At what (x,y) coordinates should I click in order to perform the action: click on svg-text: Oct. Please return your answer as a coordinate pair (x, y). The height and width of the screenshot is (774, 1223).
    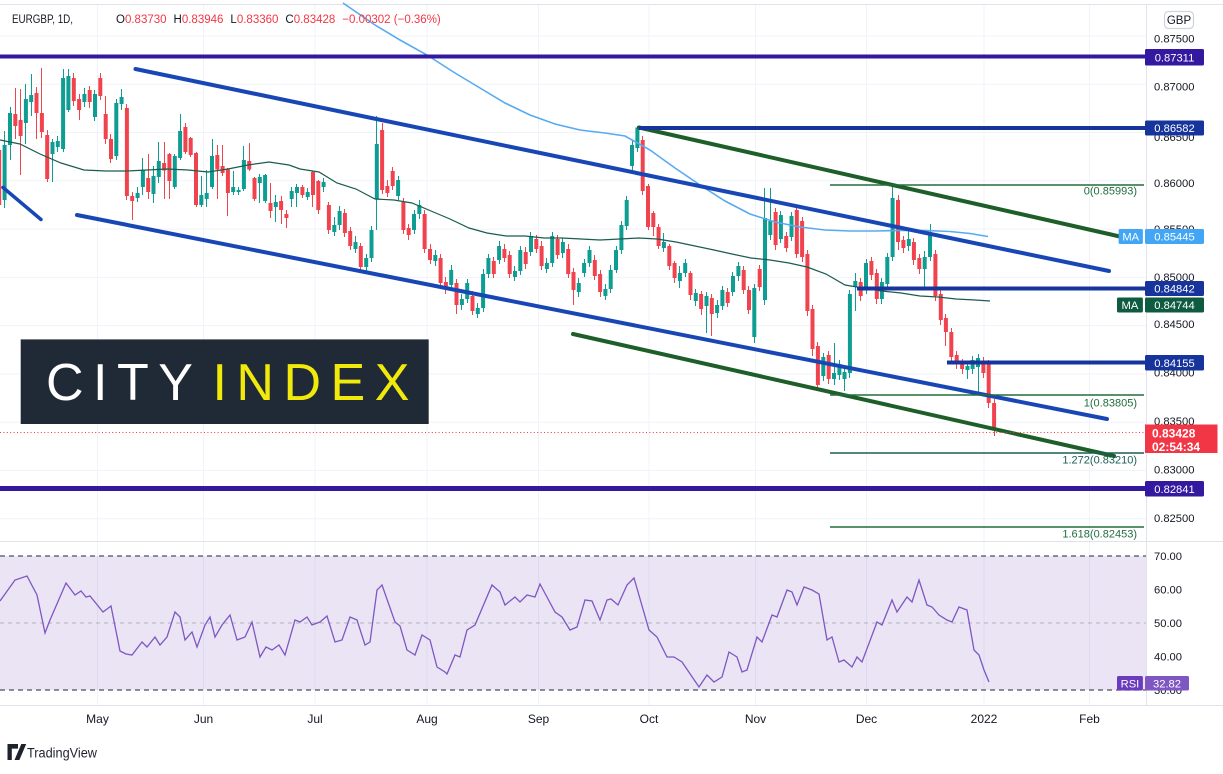
    Looking at the image, I should click on (649, 719).